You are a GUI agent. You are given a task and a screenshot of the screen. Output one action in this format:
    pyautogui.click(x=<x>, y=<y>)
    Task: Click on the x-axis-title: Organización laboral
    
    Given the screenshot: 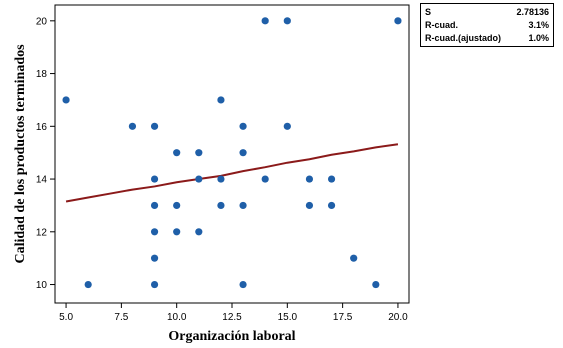 What is the action you would take?
    pyautogui.click(x=231, y=336)
    